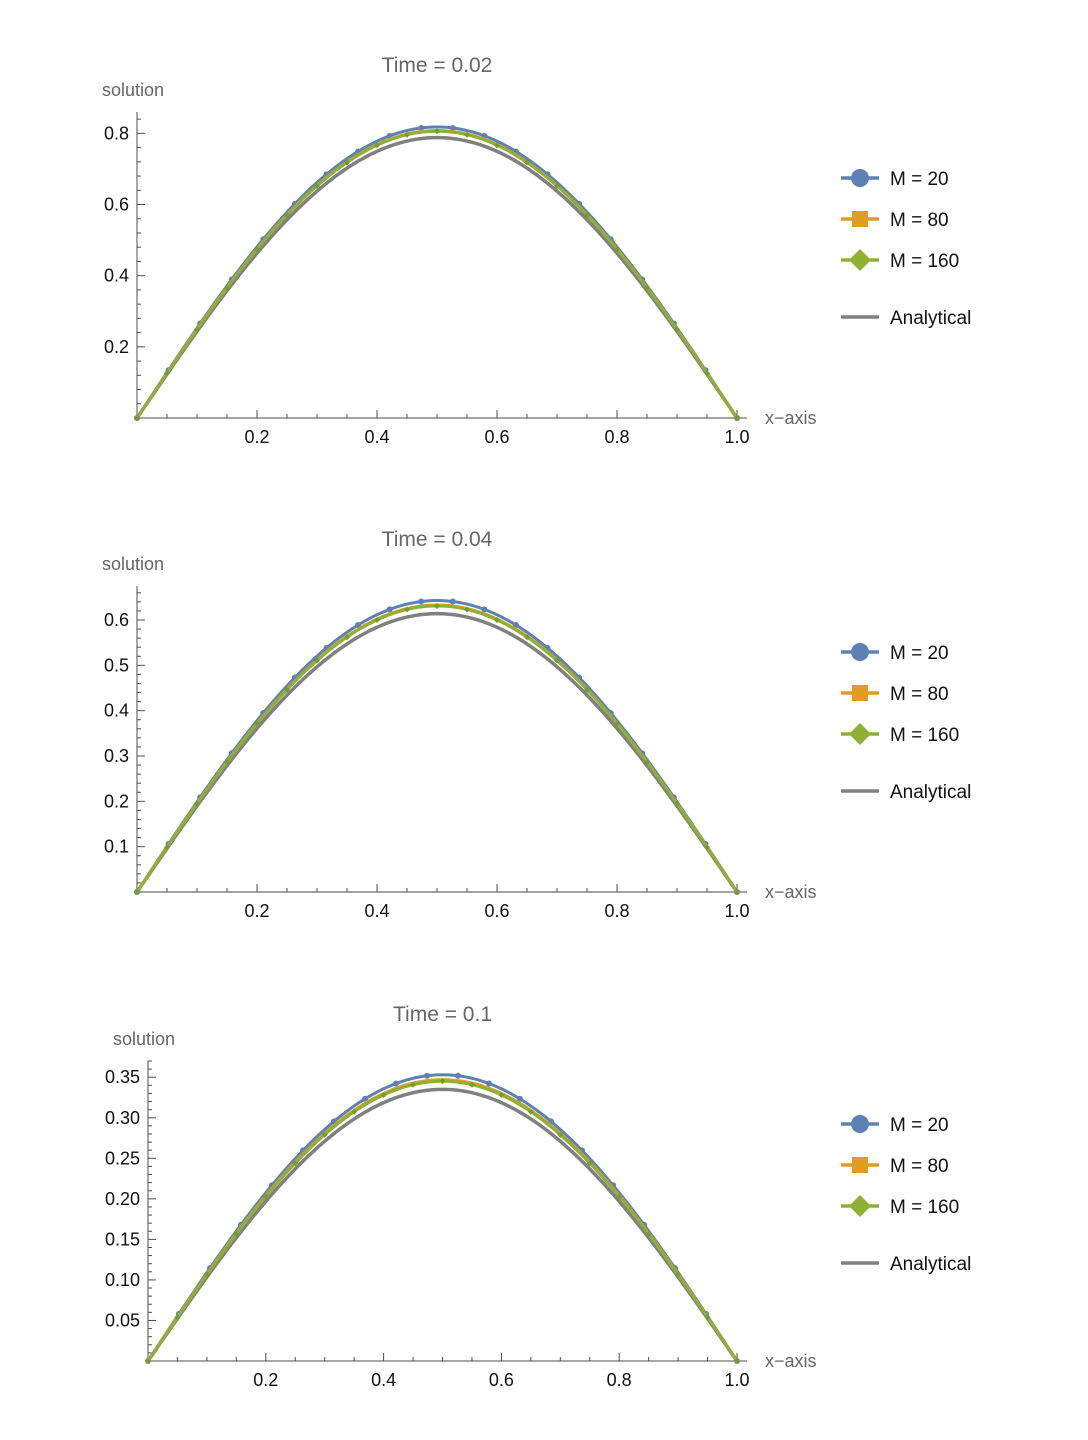 Image resolution: width=1088 pixels, height=1440 pixels. Describe the element at coordinates (860, 1165) in the screenshot. I see `legend-square-marker` at that location.